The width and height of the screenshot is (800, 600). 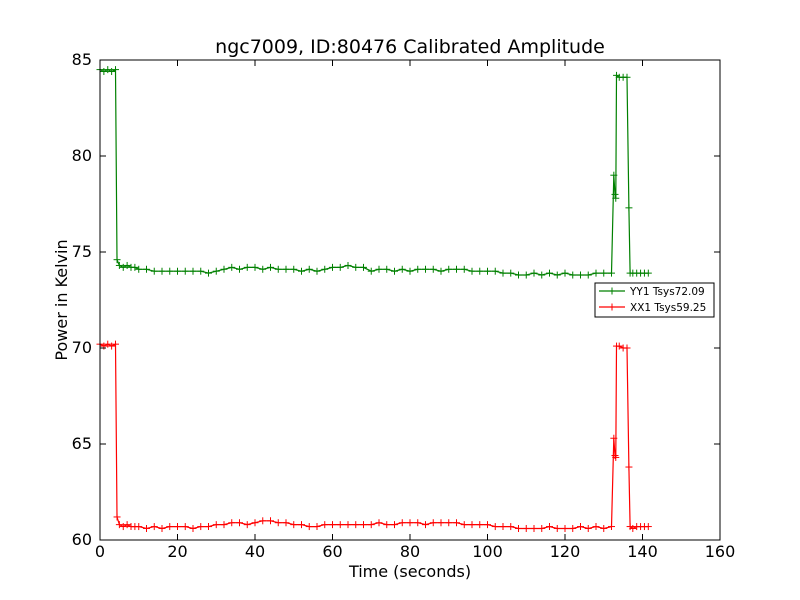 I want to click on x-axis-label: Time (seconds), so click(x=409, y=571).